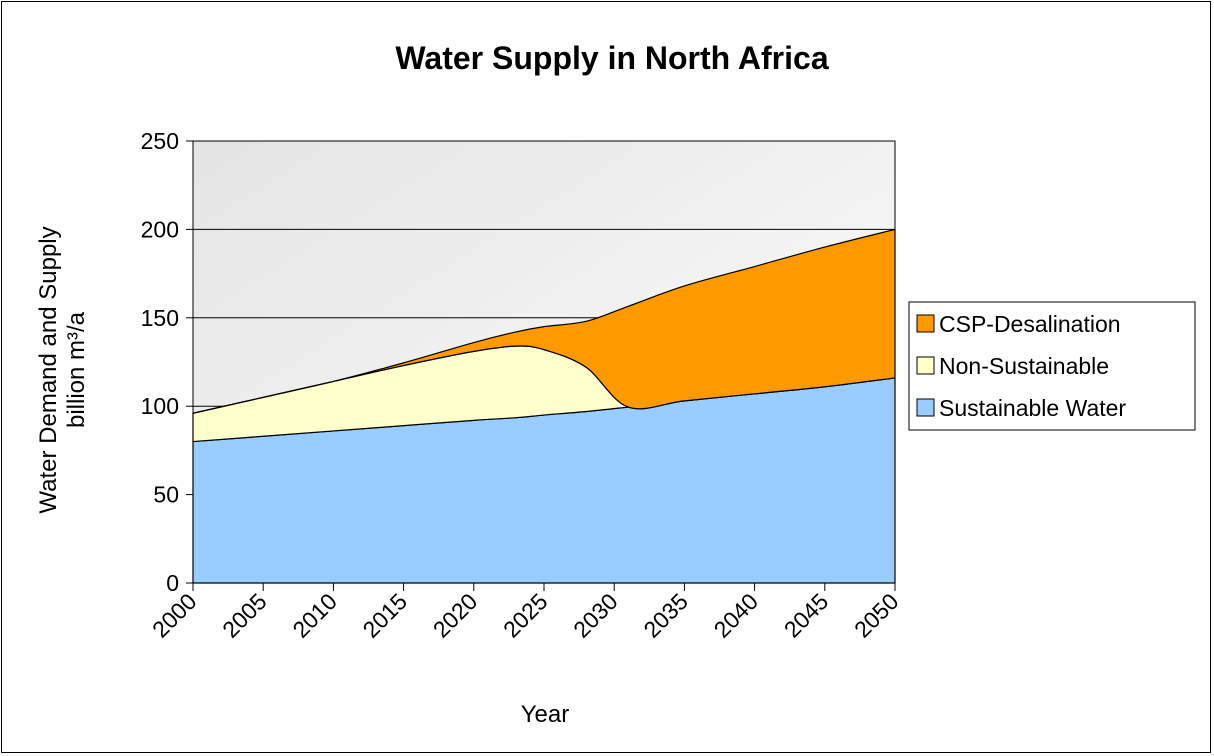  What do you see at coordinates (314, 615) in the screenshot?
I see `x-tick-label-2010: 2010` at bounding box center [314, 615].